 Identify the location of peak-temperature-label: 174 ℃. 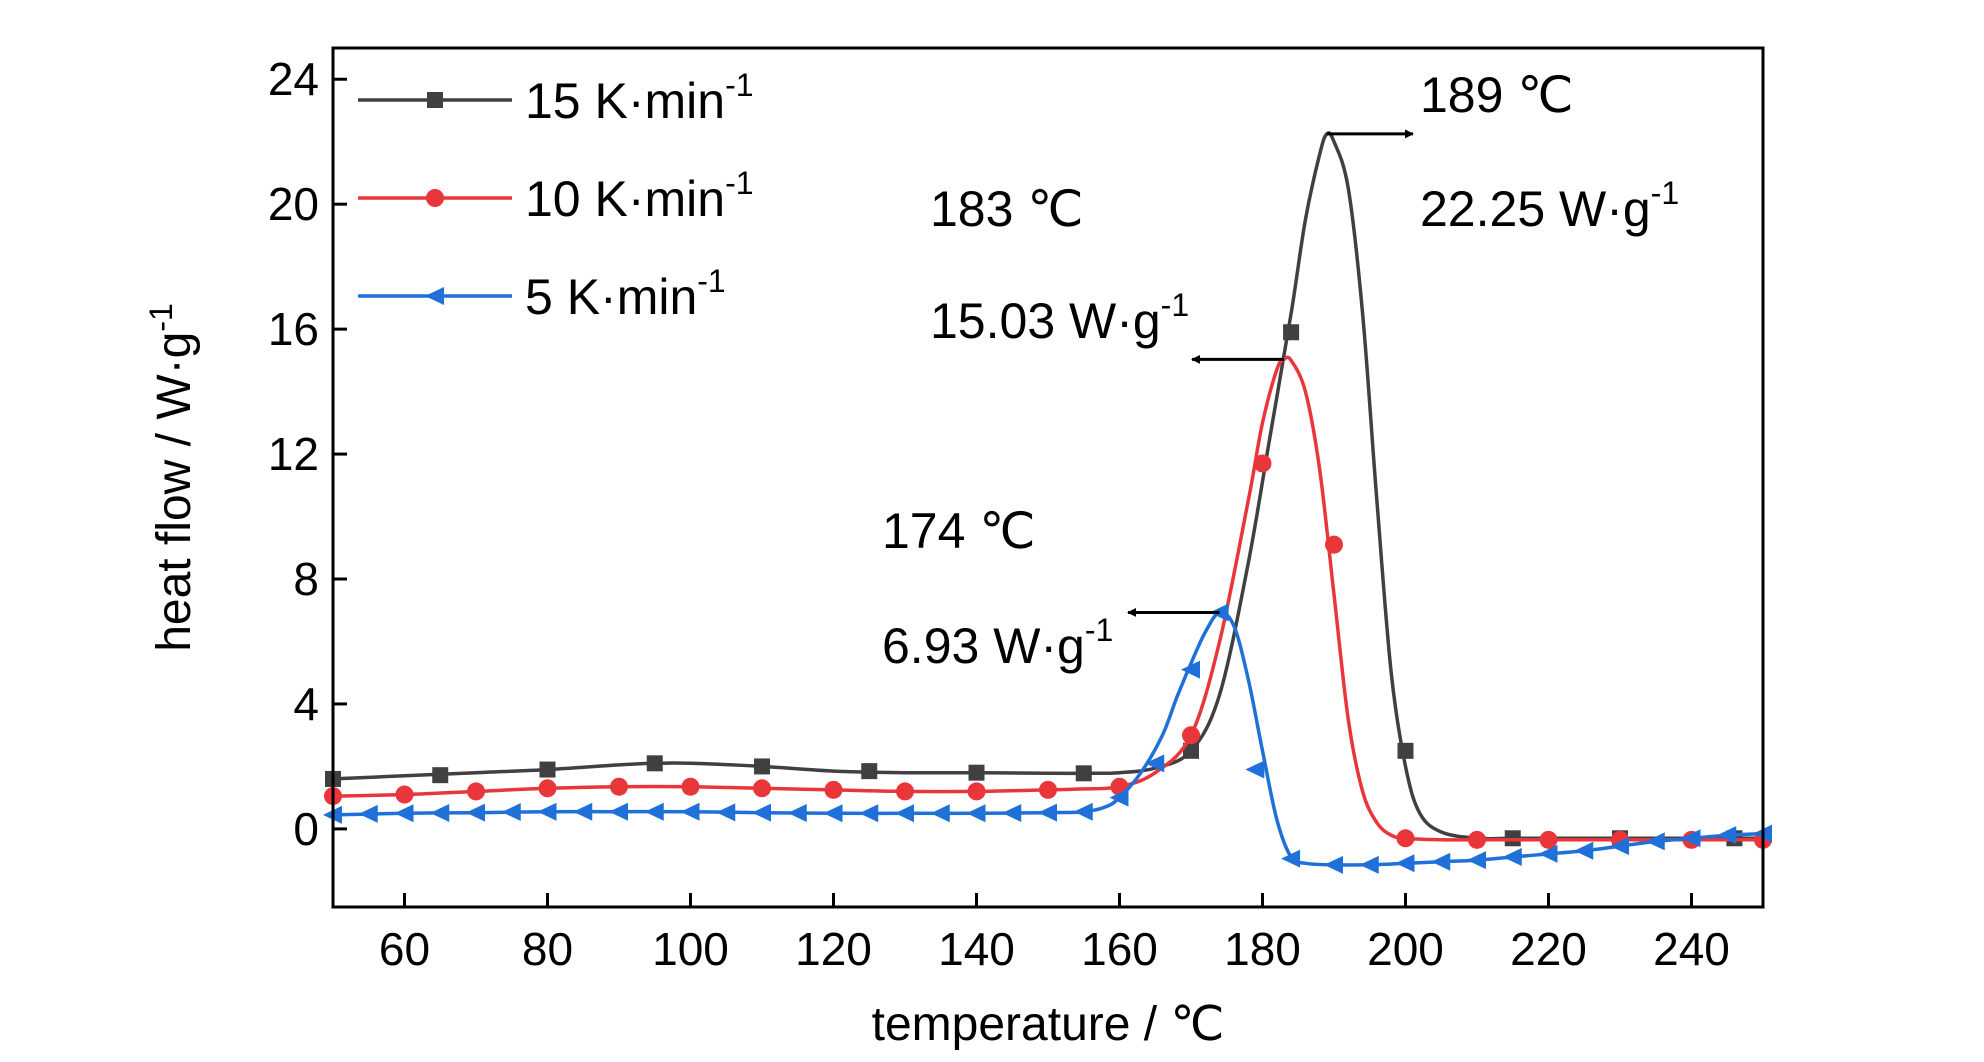
(958, 531).